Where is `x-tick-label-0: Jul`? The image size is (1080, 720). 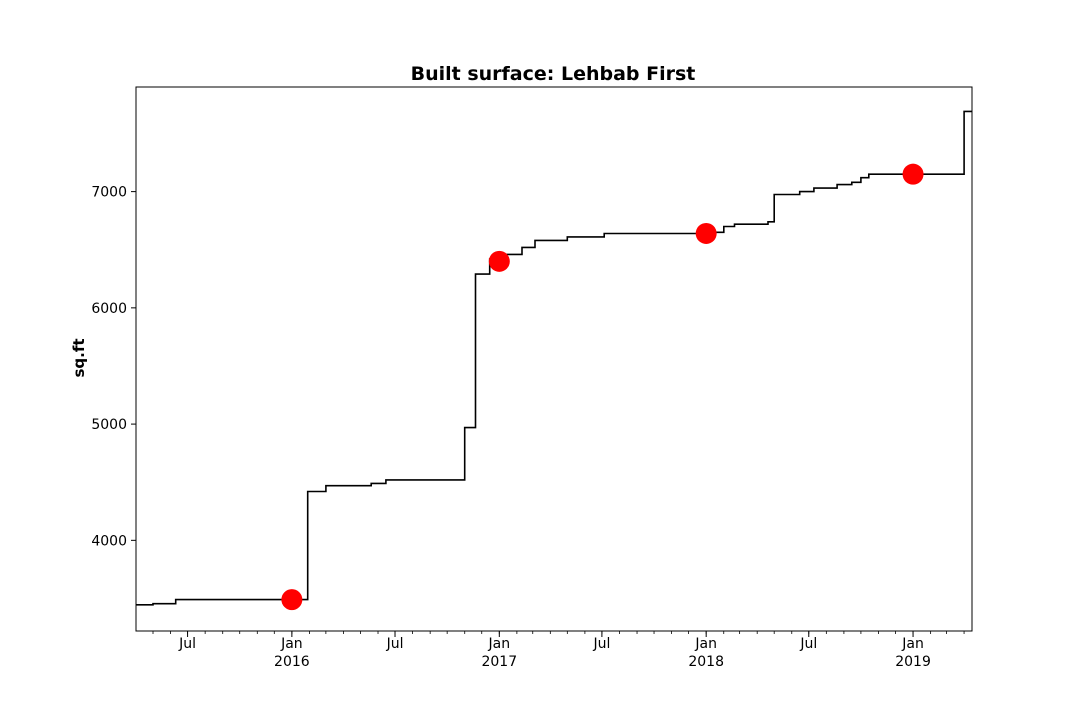
x-tick-label-0: Jul is located at coordinates (187, 644).